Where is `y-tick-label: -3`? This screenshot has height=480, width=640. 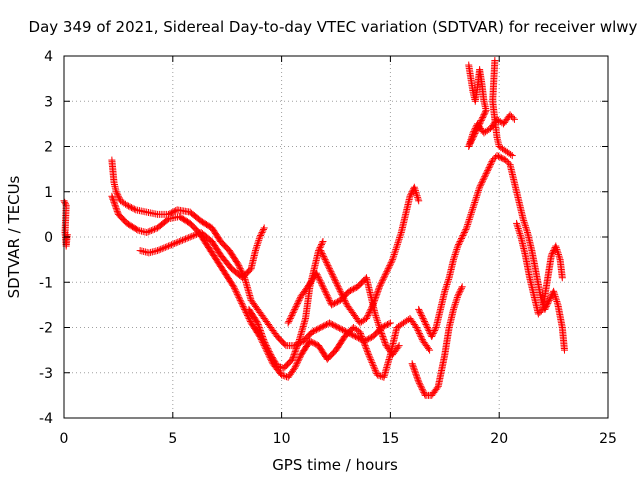 y-tick-label: -3 is located at coordinates (46, 374).